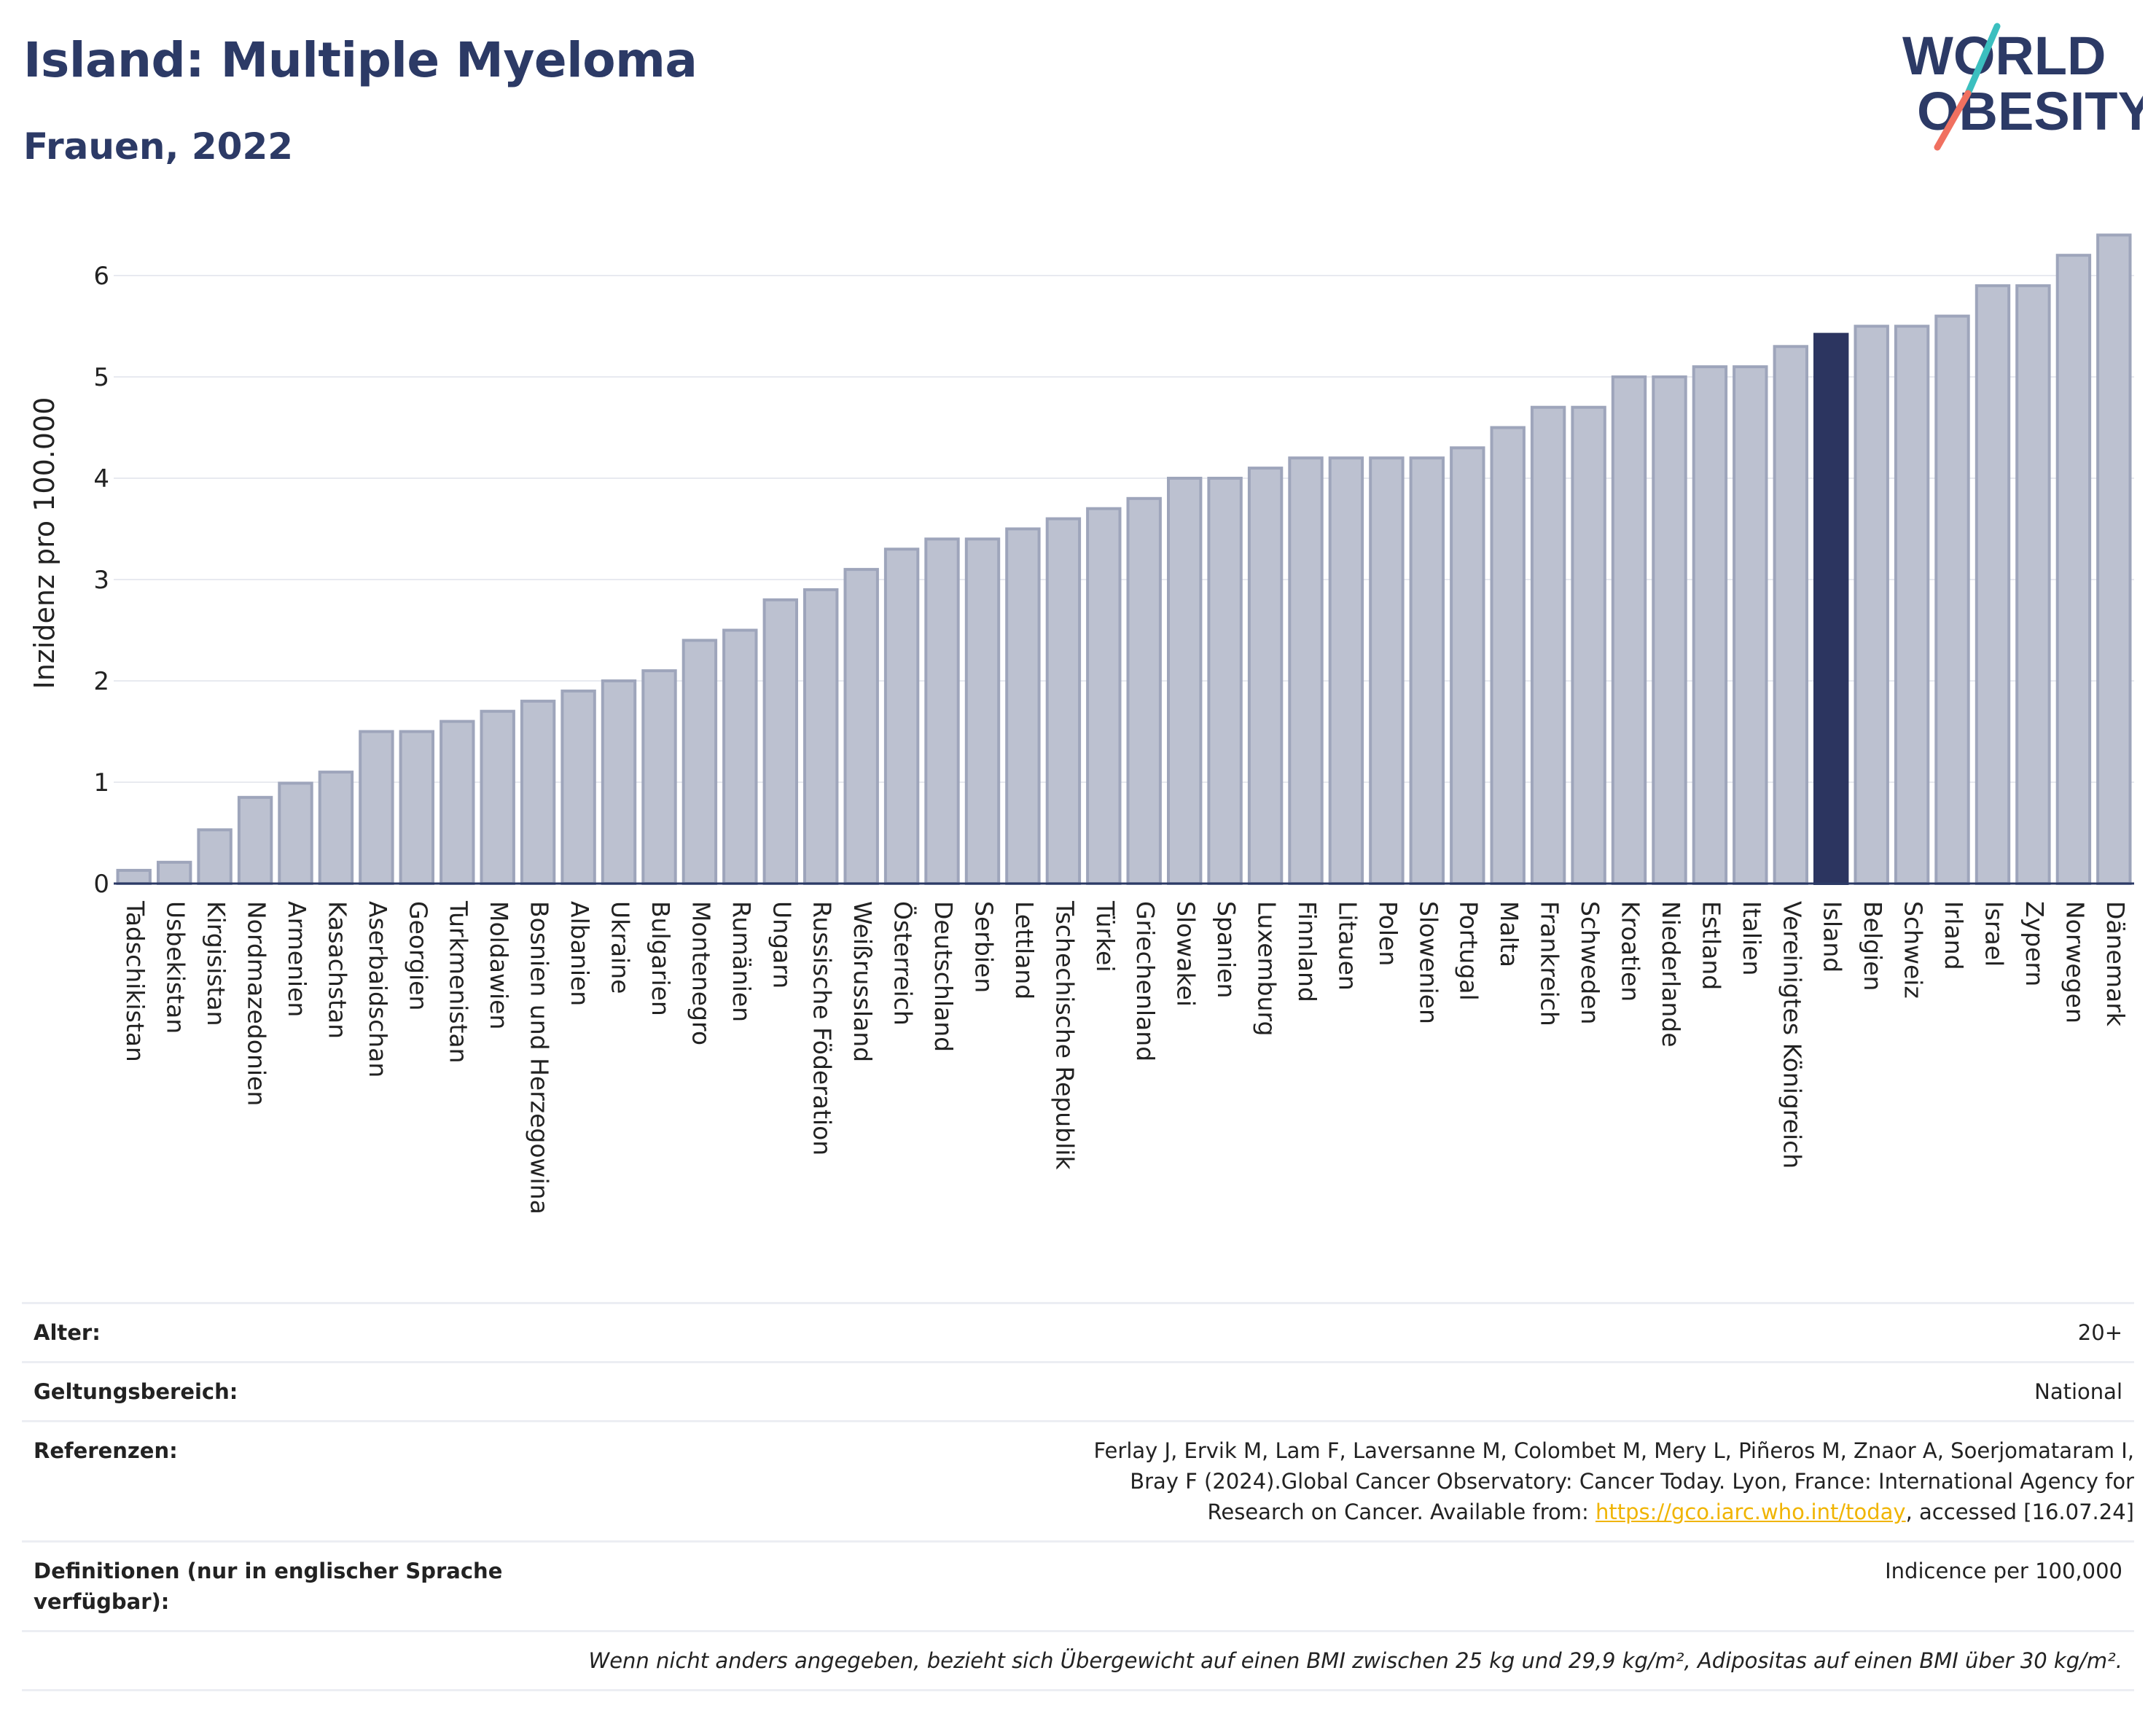  Describe the element at coordinates (1023, 706) in the screenshot. I see `bar-lettland` at that location.